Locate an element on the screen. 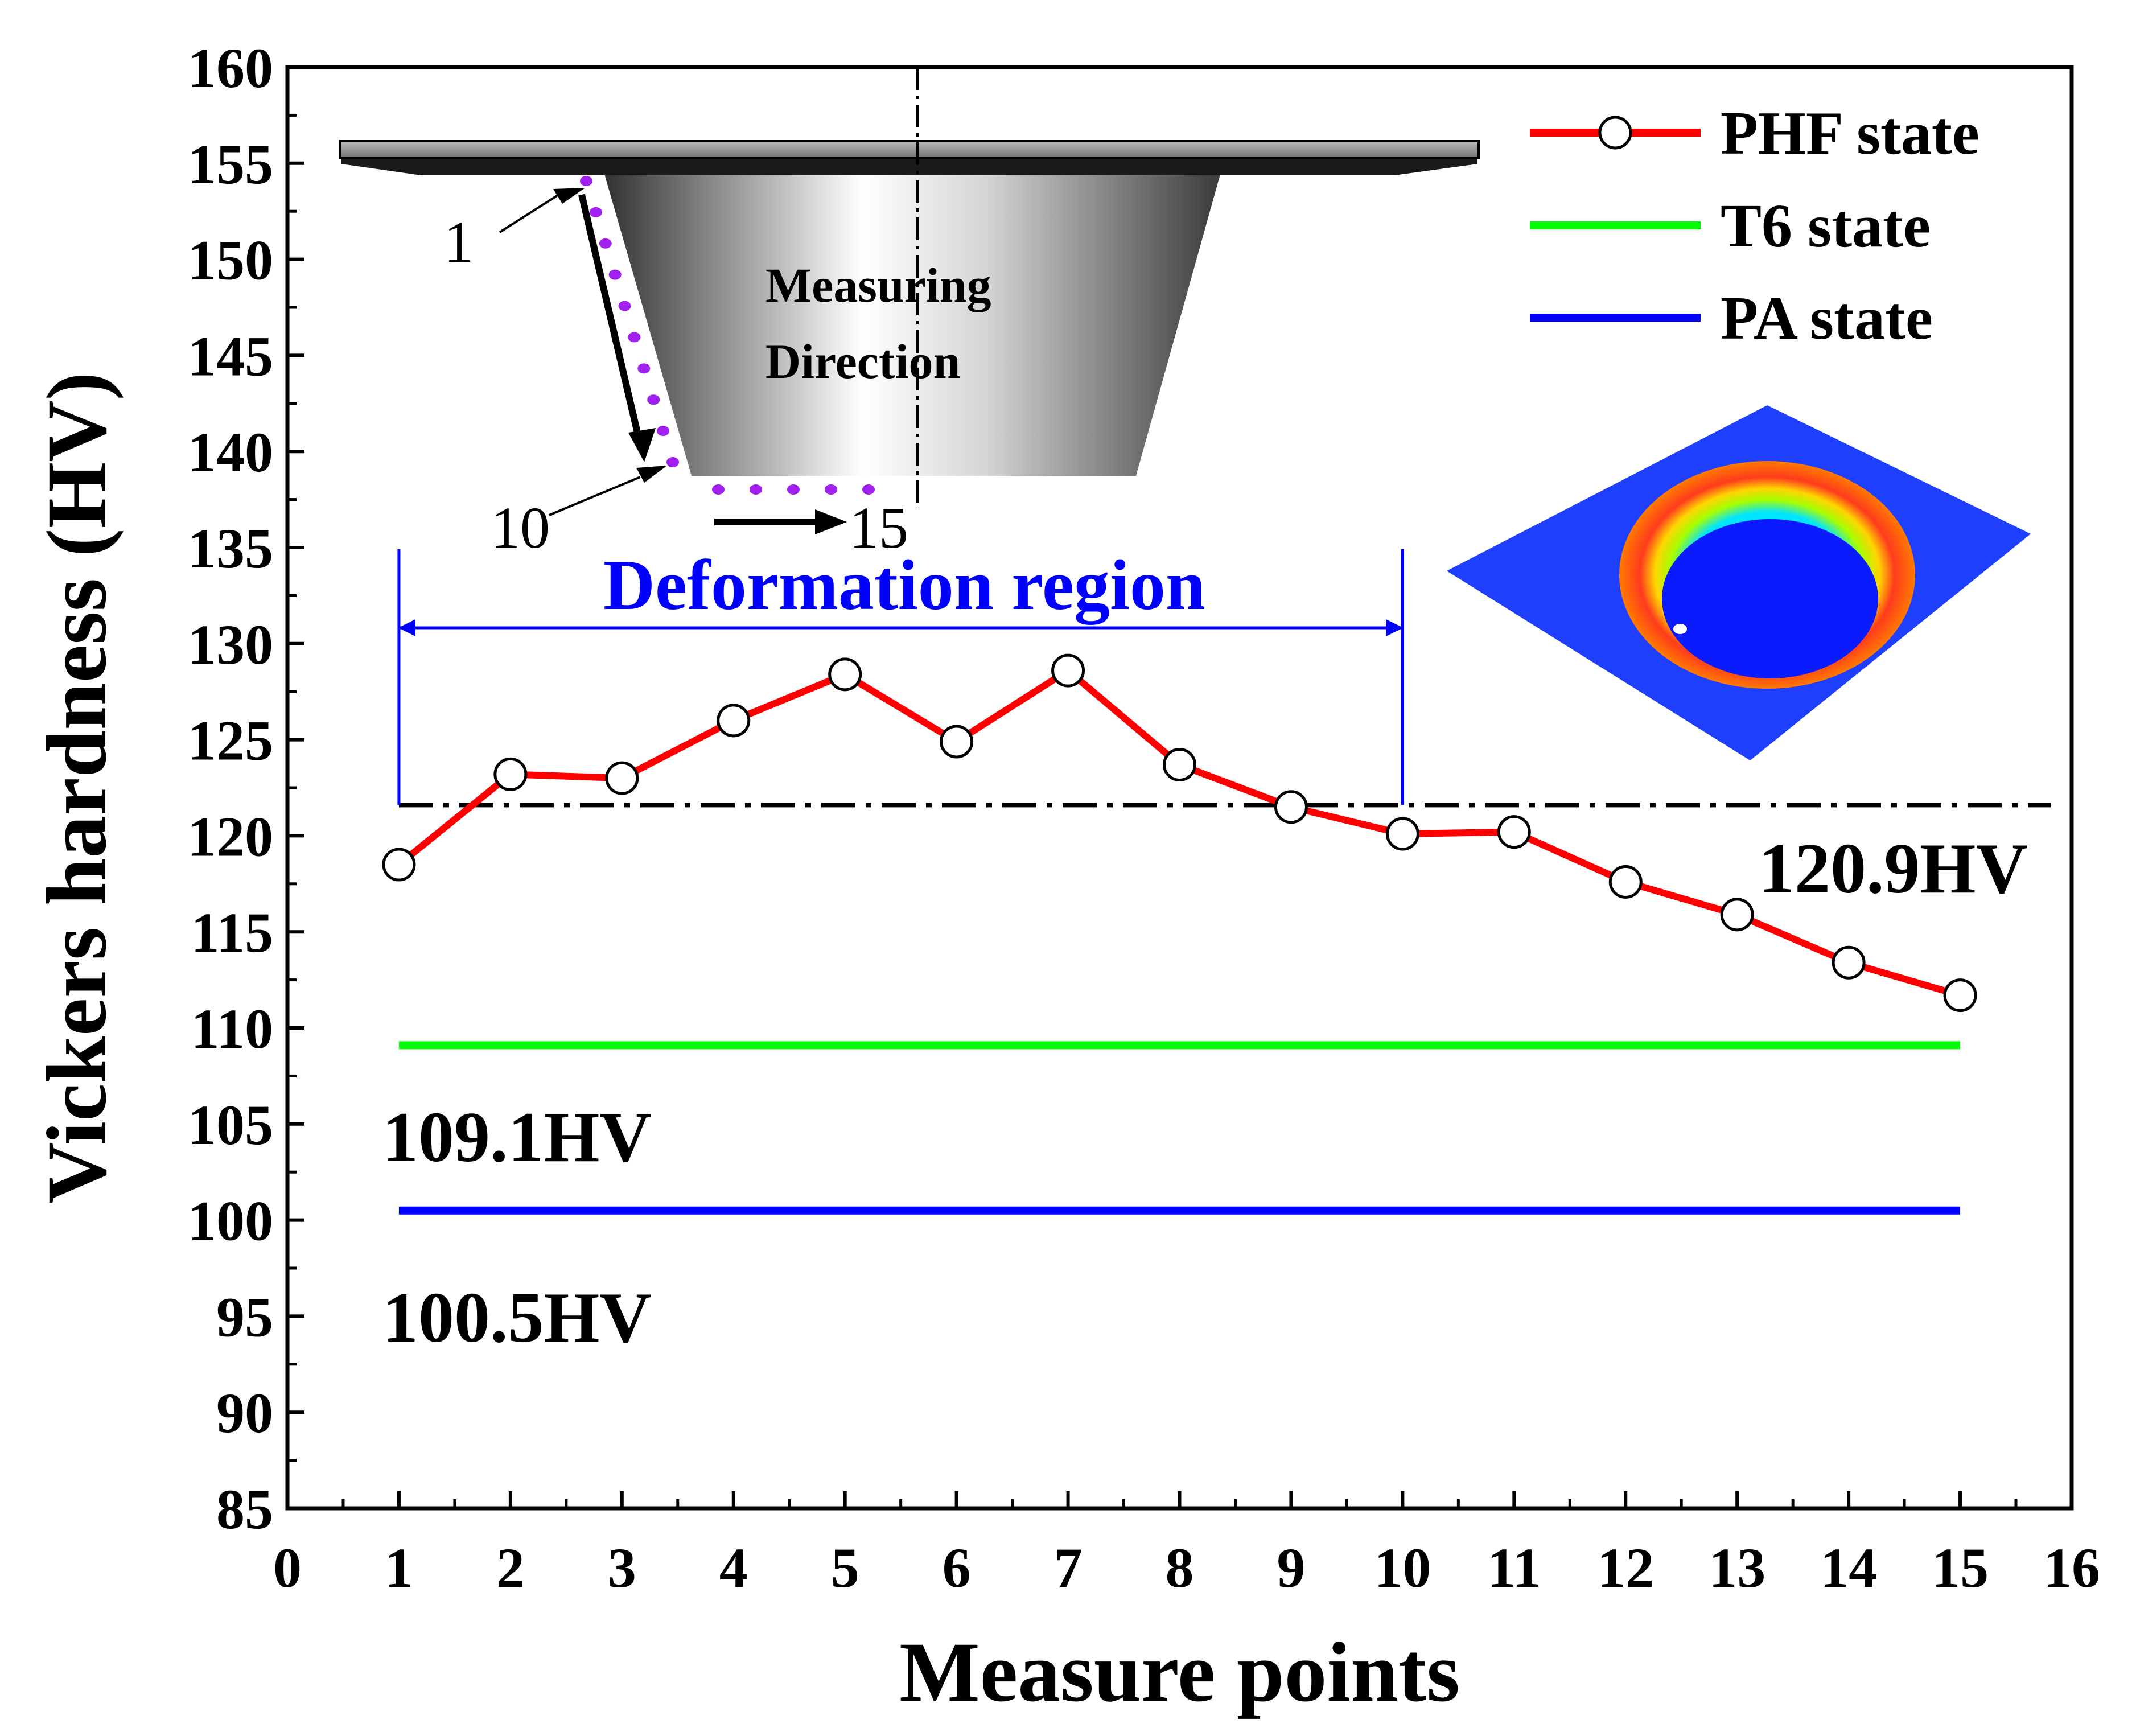 The image size is (2136, 1736). y-tick-label: 110 is located at coordinates (232, 1028).